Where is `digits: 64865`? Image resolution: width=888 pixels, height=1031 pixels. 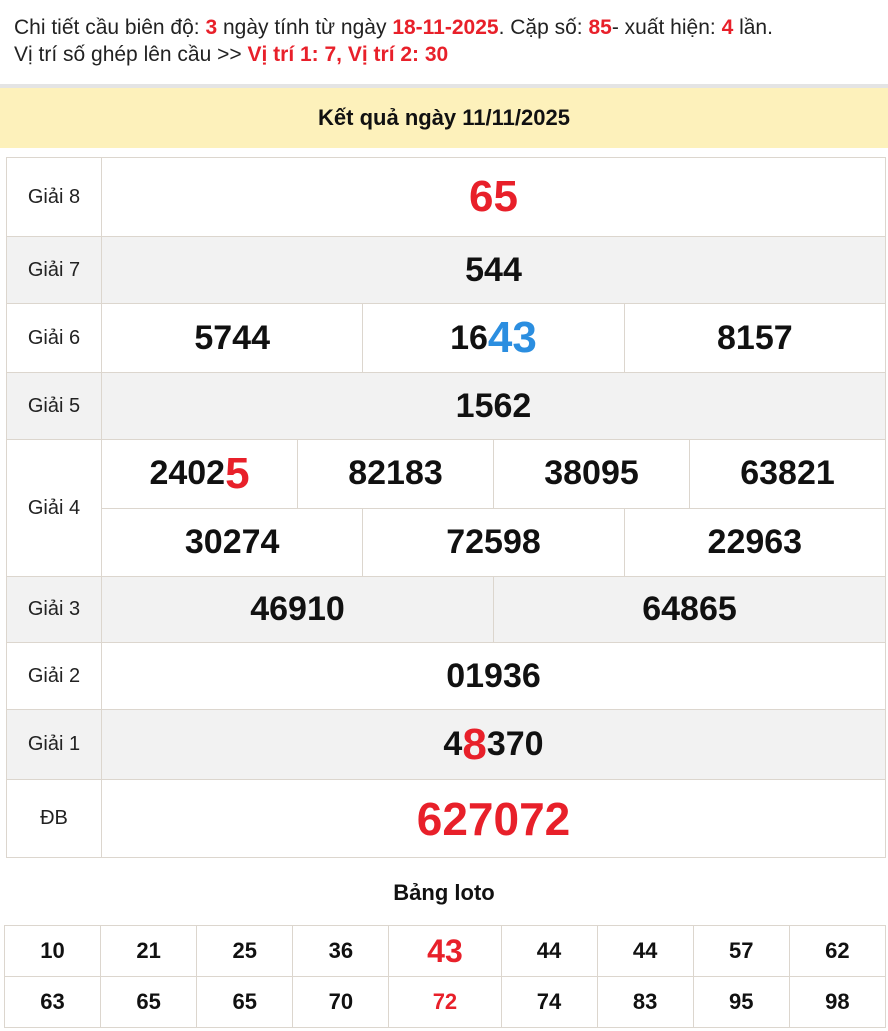 digits: 64865 is located at coordinates (689, 609).